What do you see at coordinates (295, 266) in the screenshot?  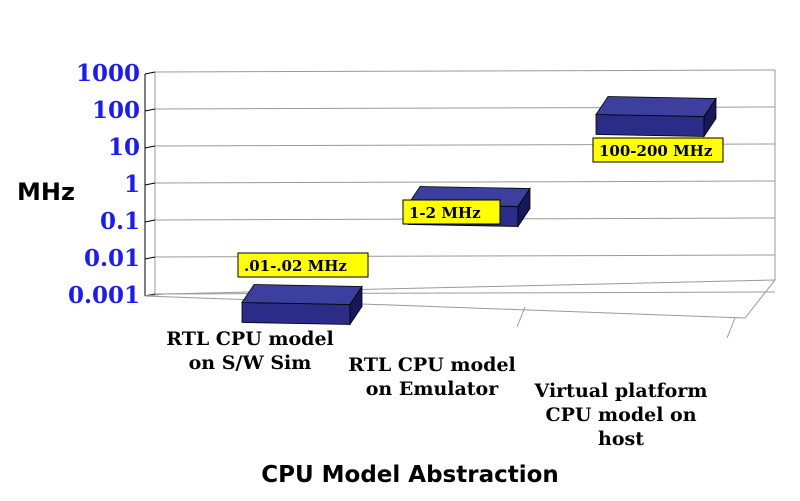 I see `data-label: .01-.02 MHz` at bounding box center [295, 266].